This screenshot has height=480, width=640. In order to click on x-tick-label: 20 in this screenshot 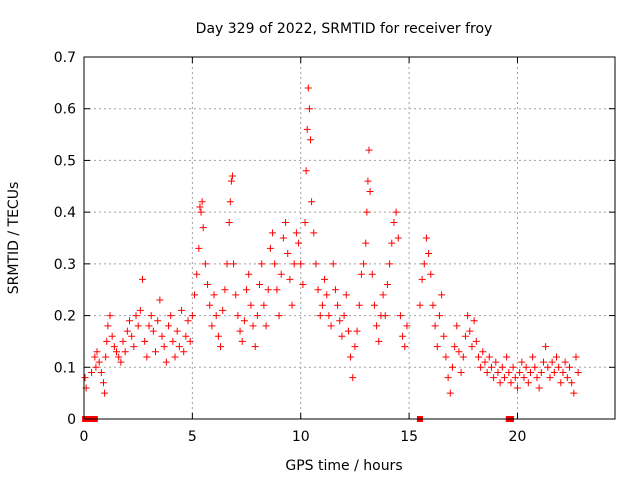, I will do `click(518, 437)`.